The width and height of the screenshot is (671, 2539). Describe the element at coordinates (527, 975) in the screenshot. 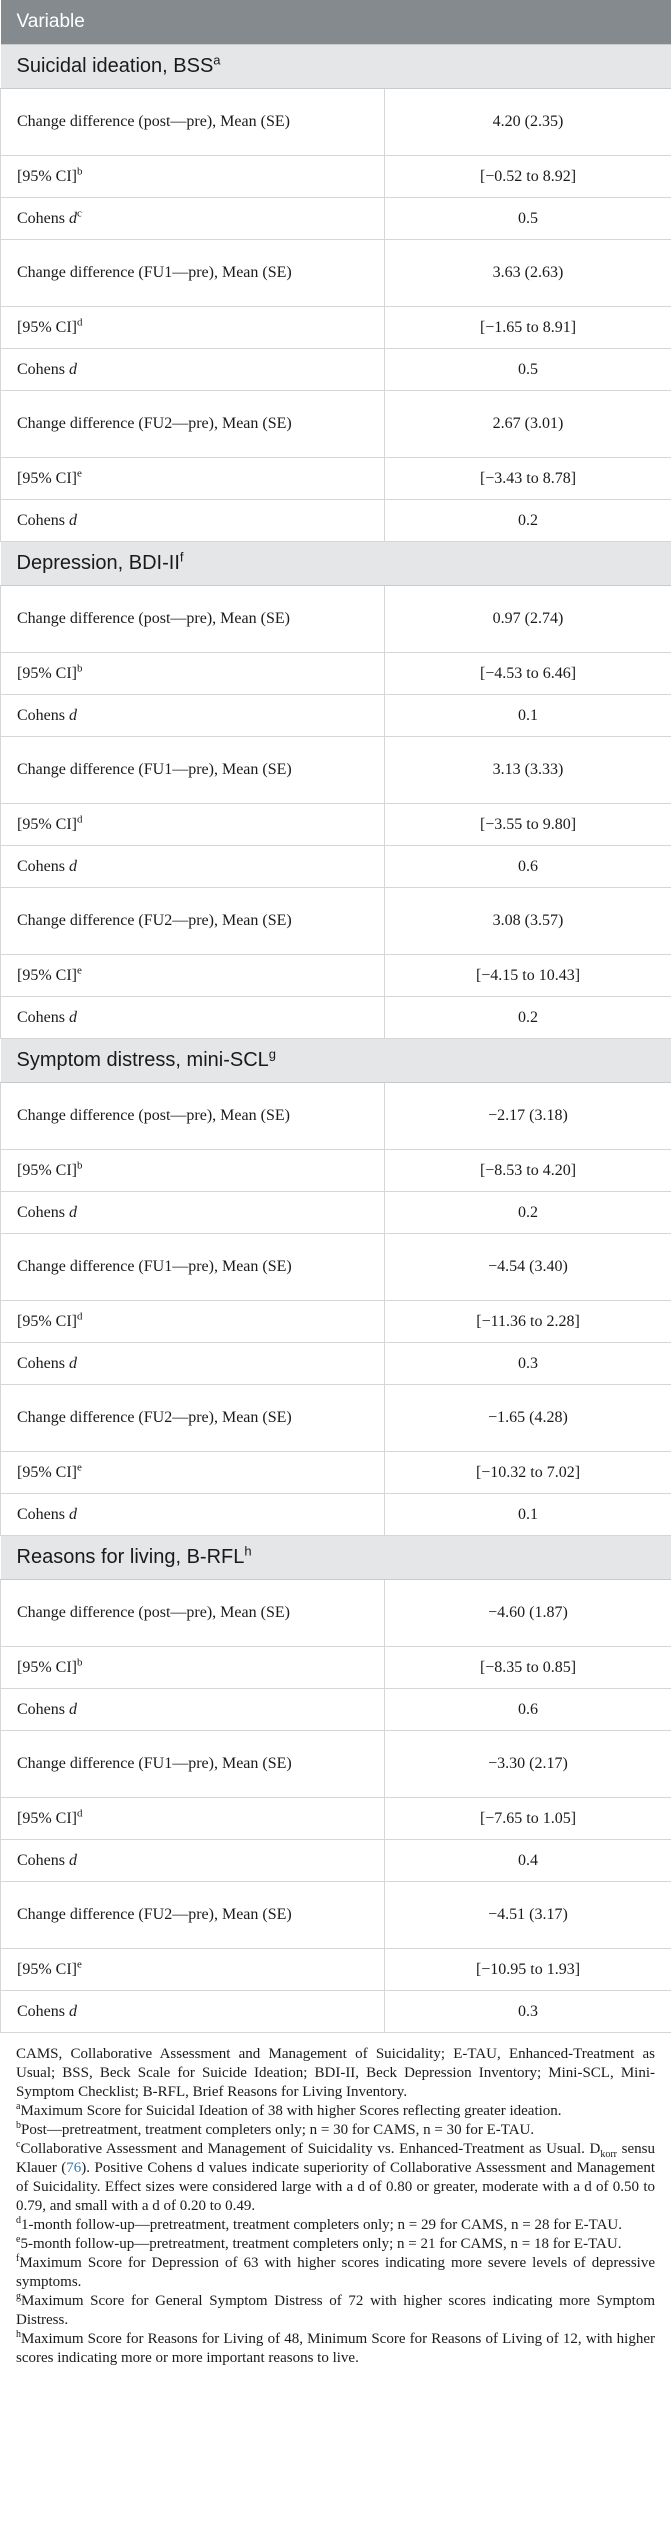

I see `row-value: [−4.15 to 10.43]` at that location.